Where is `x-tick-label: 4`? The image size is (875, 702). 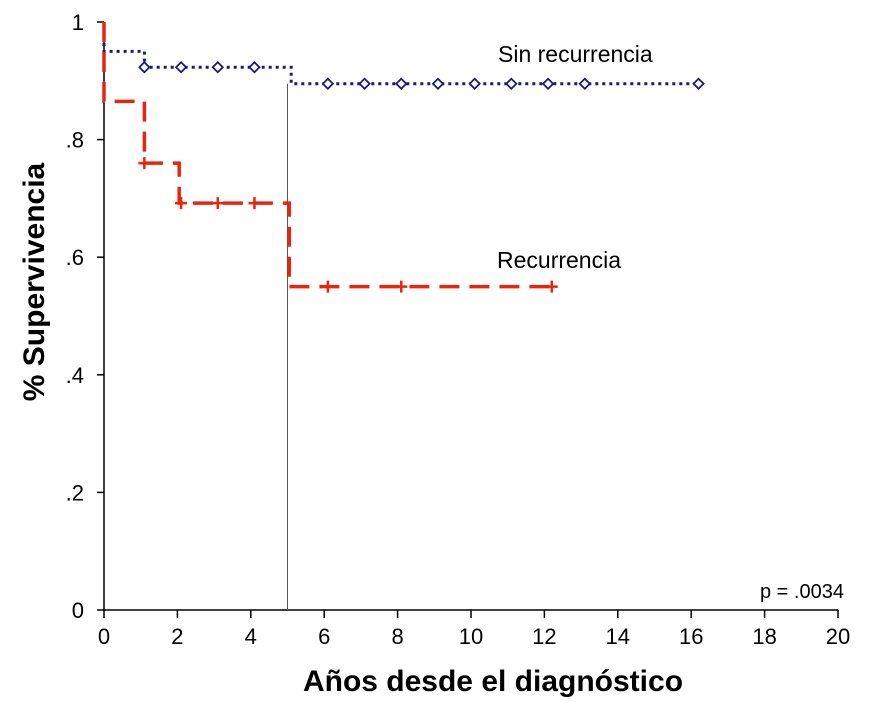
x-tick-label: 4 is located at coordinates (251, 636).